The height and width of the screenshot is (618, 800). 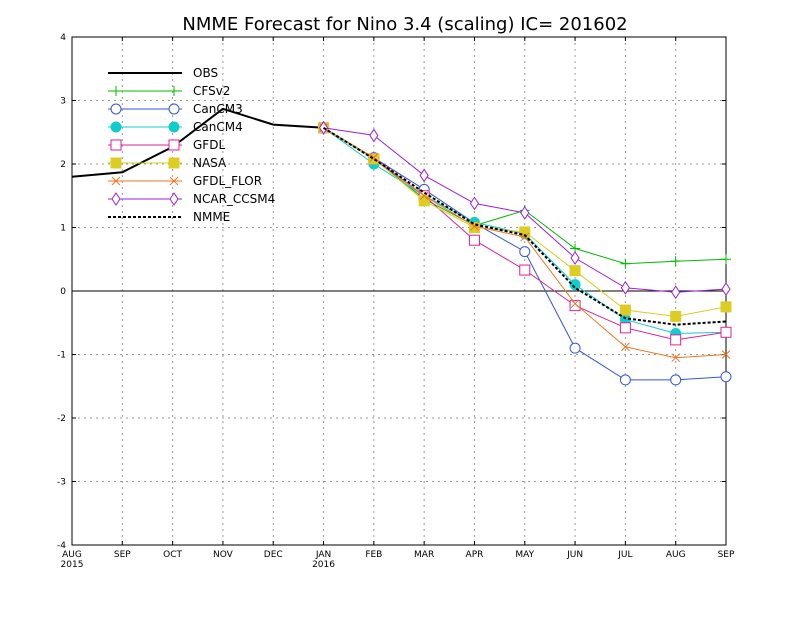 I want to click on legend-item: OBS, so click(x=163, y=73).